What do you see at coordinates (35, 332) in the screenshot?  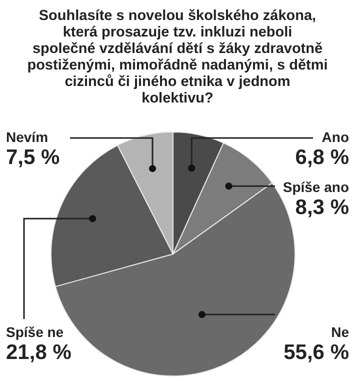 I see `slice-label: Spíše ne` at bounding box center [35, 332].